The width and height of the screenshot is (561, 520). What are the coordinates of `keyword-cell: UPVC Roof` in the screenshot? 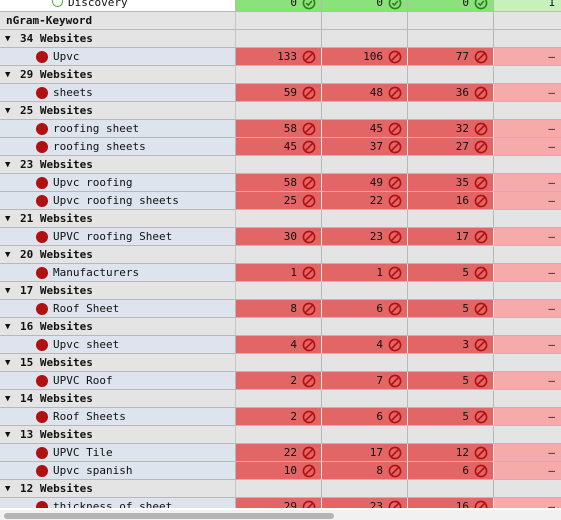 It's located at (118, 381).